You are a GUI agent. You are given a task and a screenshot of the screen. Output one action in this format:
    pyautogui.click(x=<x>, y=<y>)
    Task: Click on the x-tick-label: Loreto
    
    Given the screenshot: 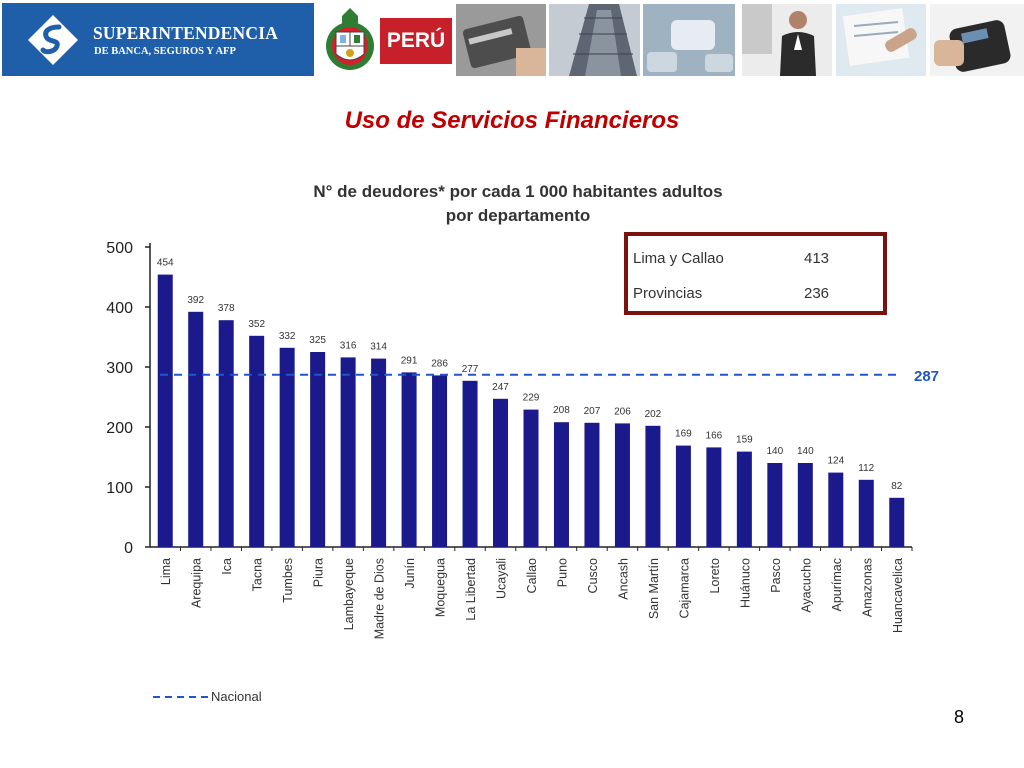 What is the action you would take?
    pyautogui.click(x=715, y=575)
    